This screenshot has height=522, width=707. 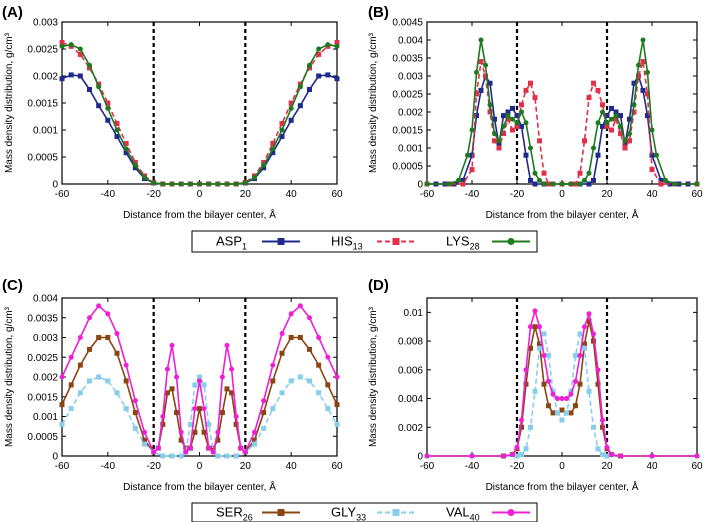 What do you see at coordinates (246, 194) in the screenshot?
I see `x-tick-label: 20` at bounding box center [246, 194].